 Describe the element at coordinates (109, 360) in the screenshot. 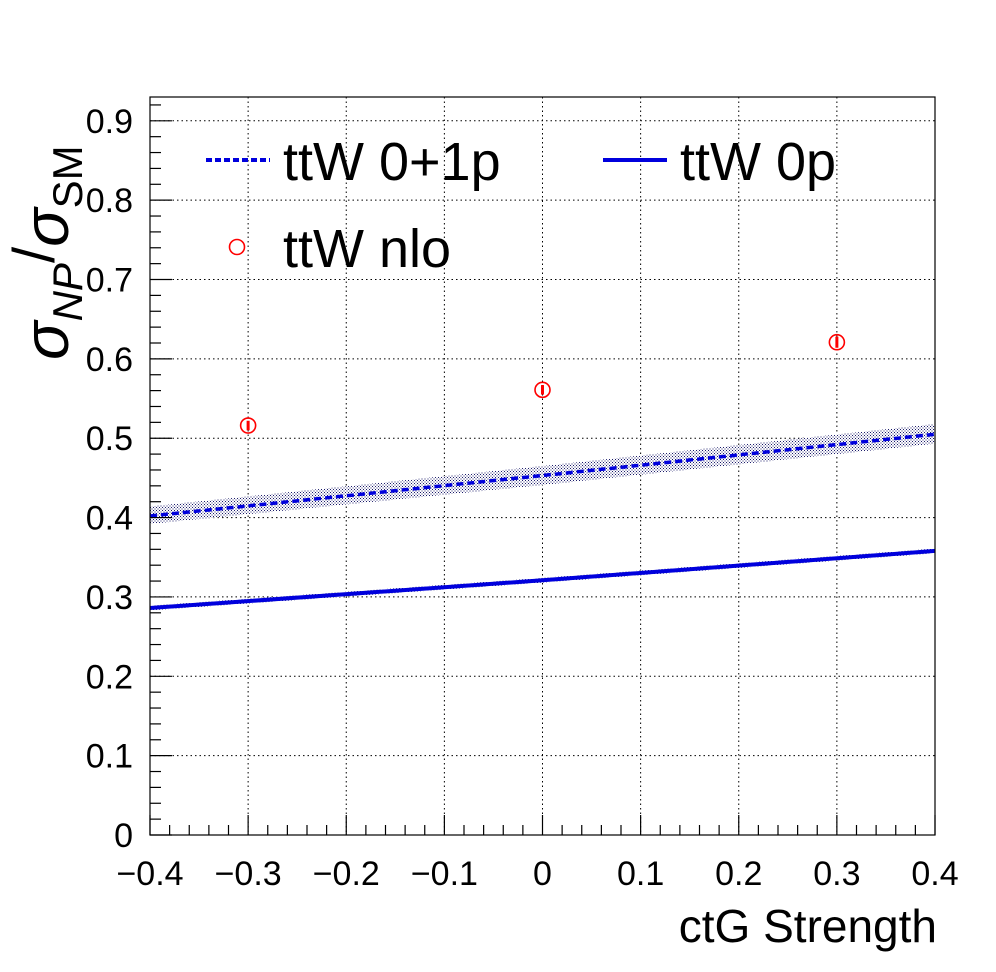

I see `y-tick-label: 0.6` at that location.